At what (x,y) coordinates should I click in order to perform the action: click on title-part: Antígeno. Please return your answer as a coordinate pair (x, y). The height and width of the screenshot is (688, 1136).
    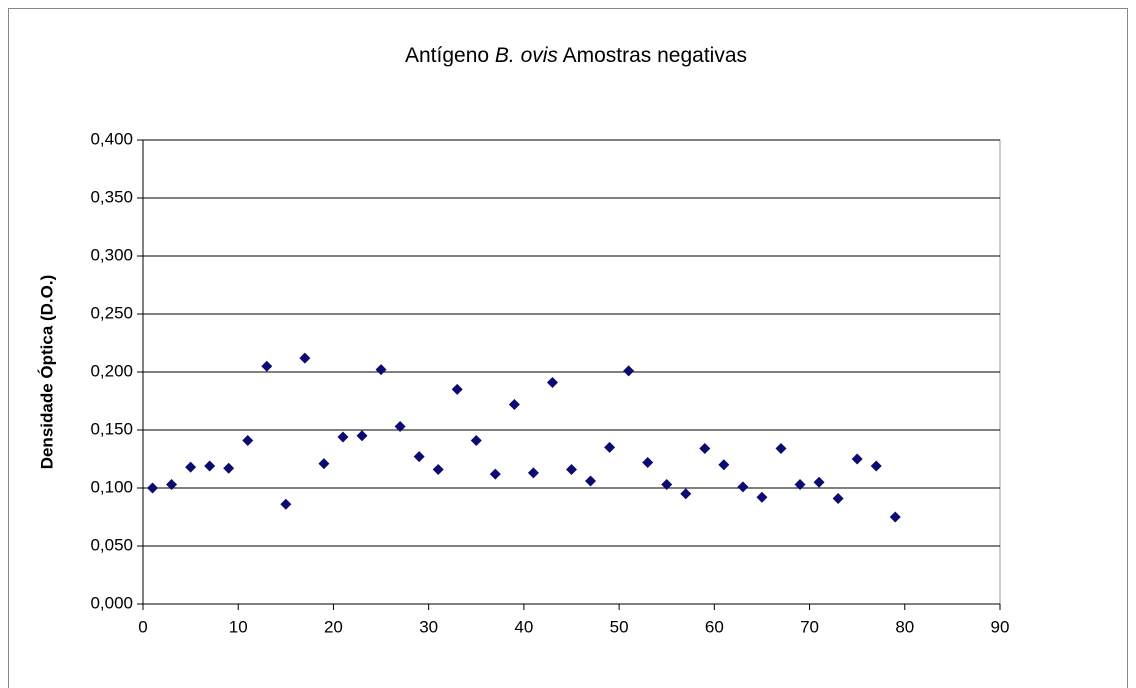
    Looking at the image, I should click on (450, 55).